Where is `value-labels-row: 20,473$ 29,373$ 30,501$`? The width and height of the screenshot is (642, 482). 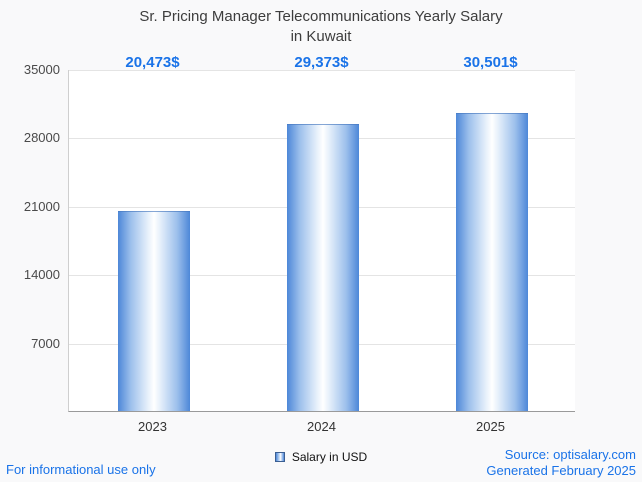 value-labels-row: 20,473$ 29,373$ 30,501$ is located at coordinates (321, 64).